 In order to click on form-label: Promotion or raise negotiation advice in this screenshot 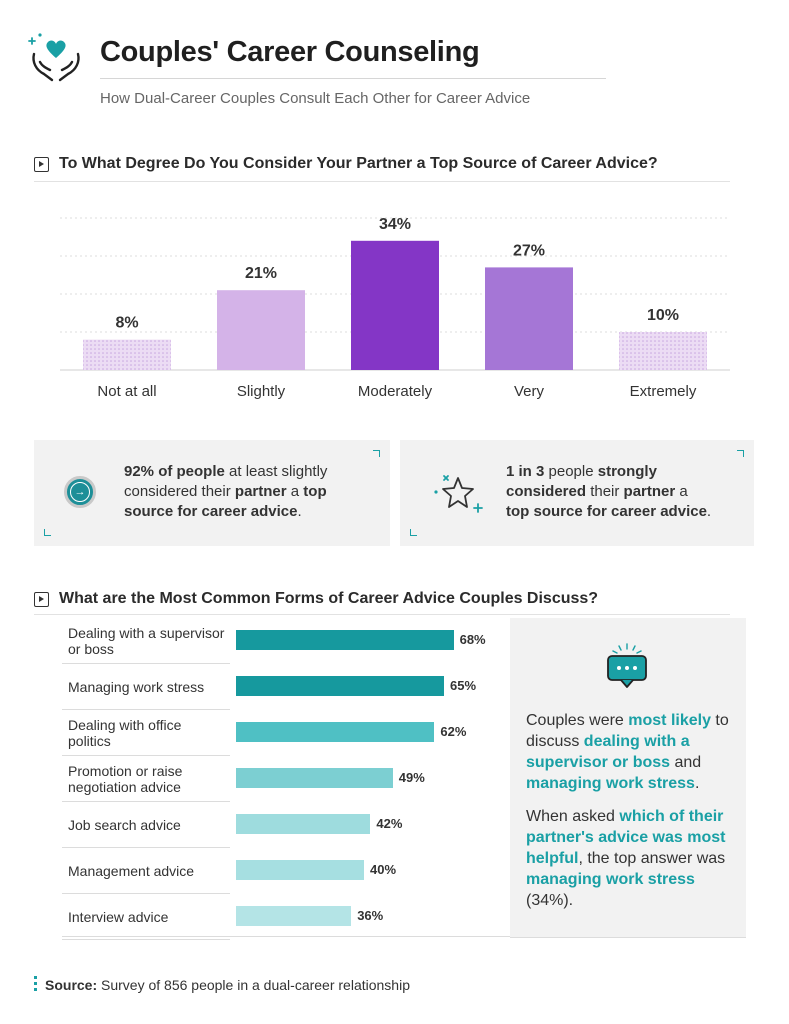, I will do `click(125, 779)`.